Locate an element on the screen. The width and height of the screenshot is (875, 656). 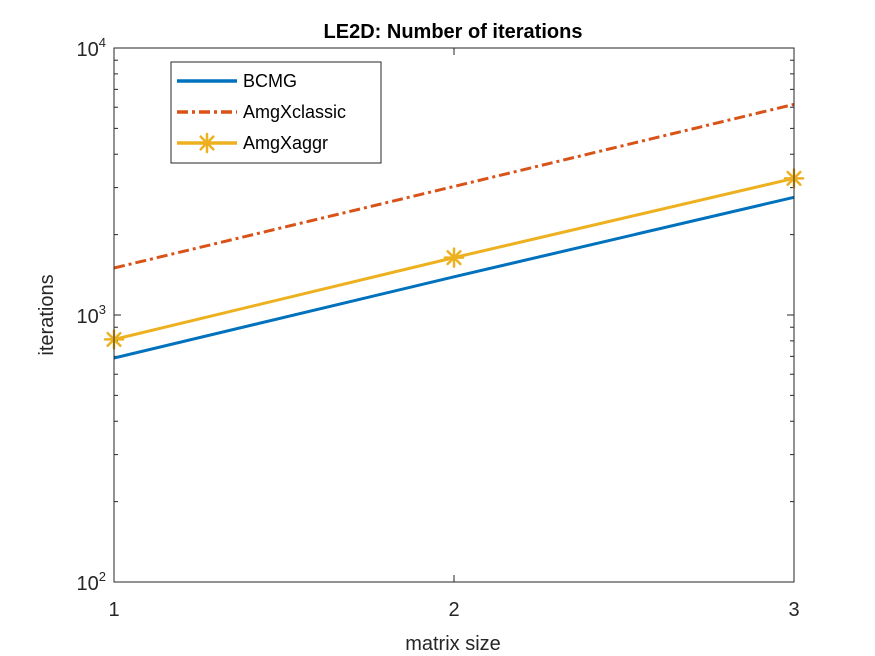
y-tick-label: 10² is located at coordinates (91, 582).